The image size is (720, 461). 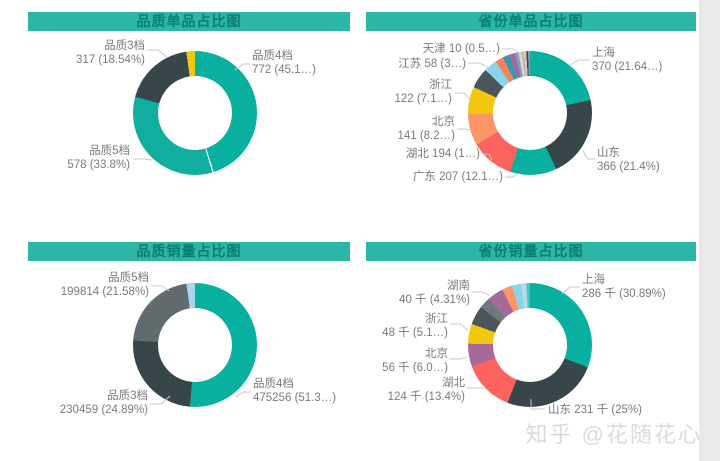 I want to click on slice-label-zhejiang-sales: 浙江 48 千 (5.1…), so click(x=415, y=326).